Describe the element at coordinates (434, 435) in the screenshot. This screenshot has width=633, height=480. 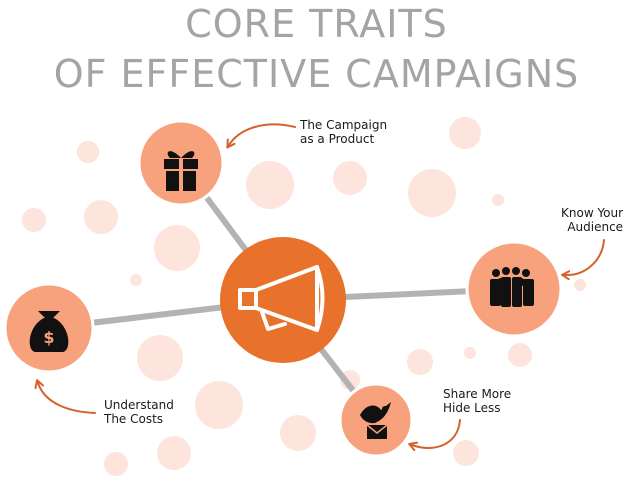
I see `arrow-to-share` at that location.